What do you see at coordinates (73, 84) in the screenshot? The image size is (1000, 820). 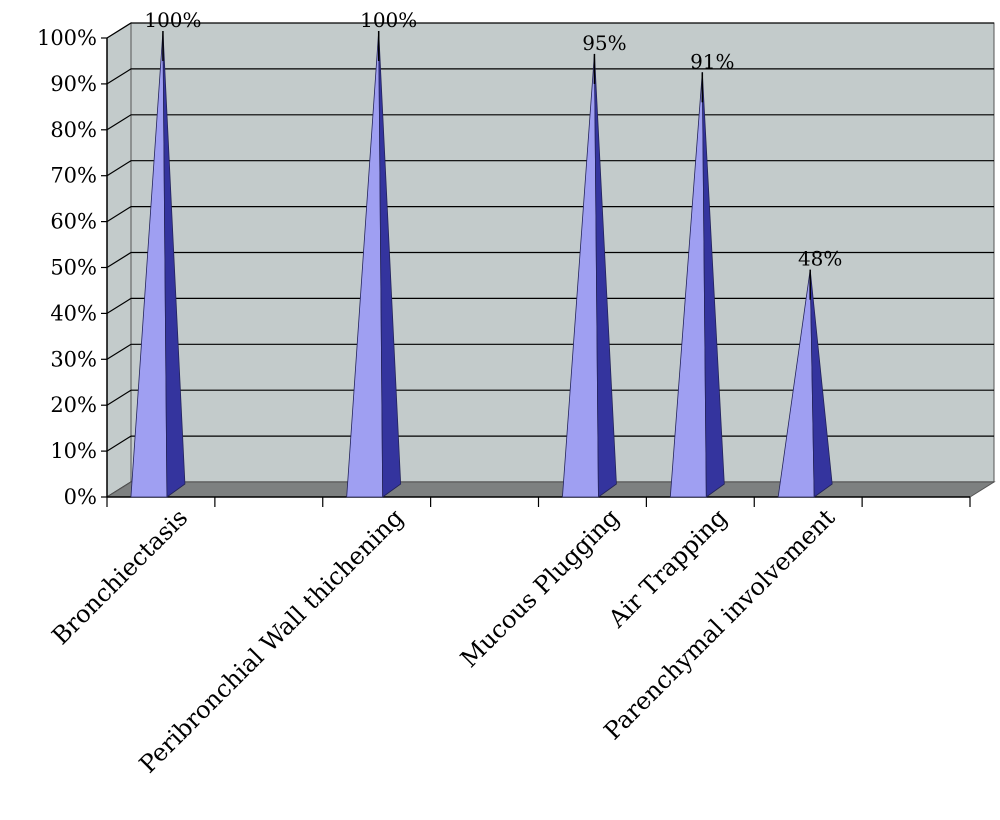 I see `y-tick-label: 90%` at bounding box center [73, 84].